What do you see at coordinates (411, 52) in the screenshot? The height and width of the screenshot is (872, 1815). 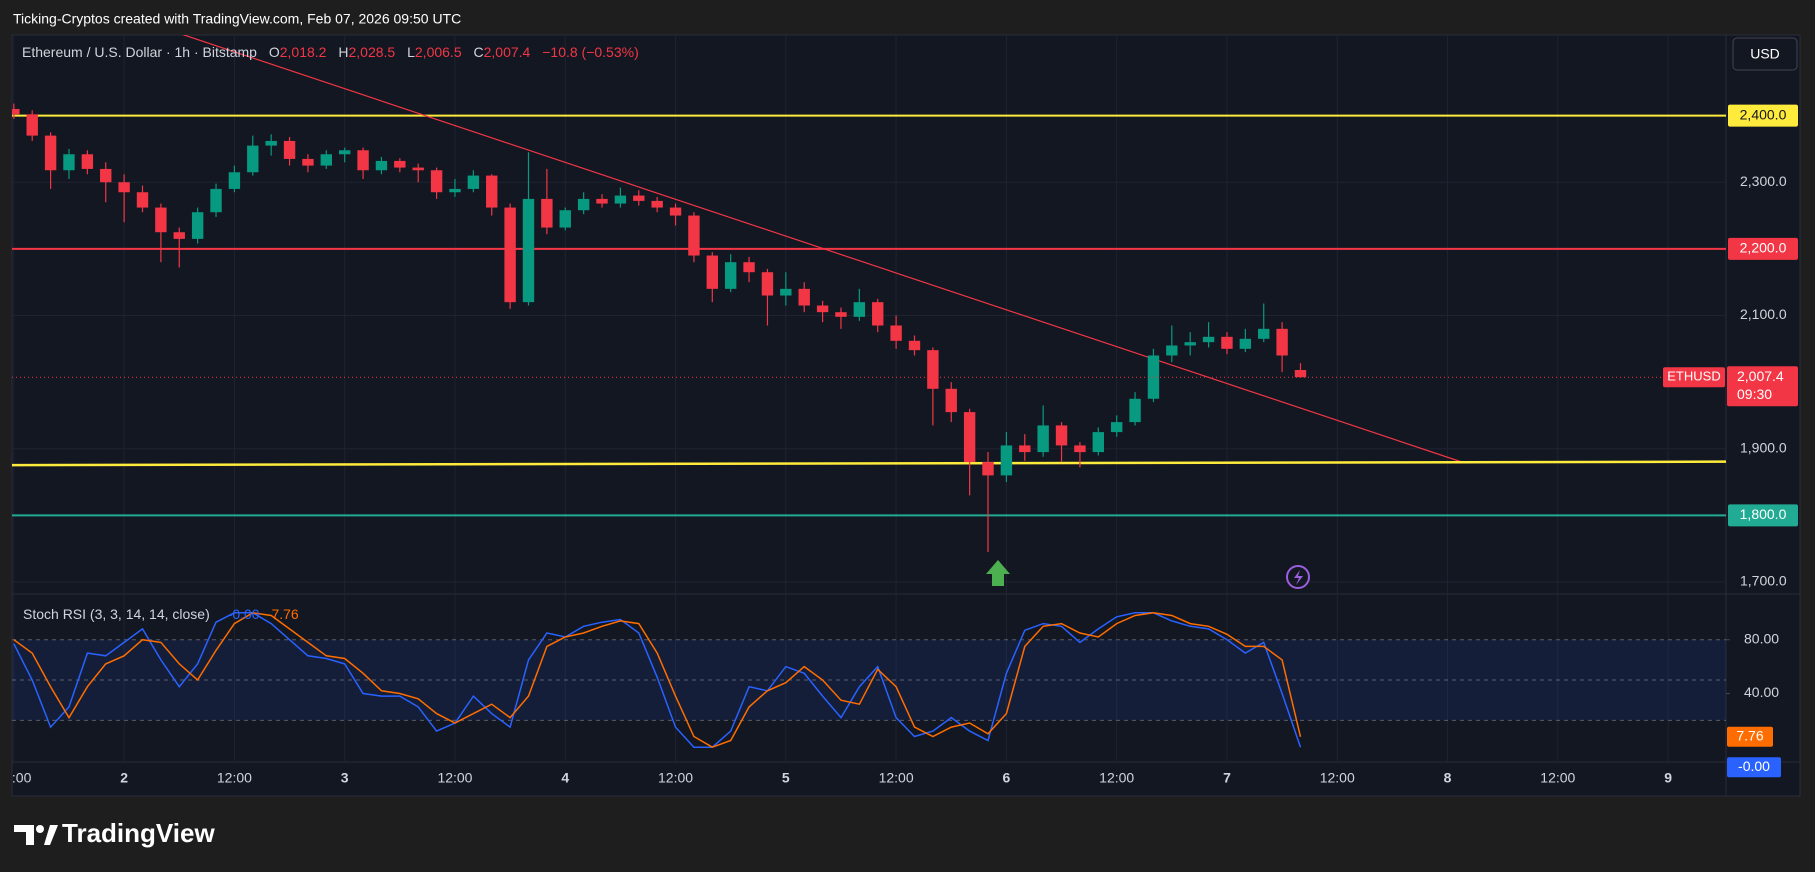 I see `ohlc-key: L` at bounding box center [411, 52].